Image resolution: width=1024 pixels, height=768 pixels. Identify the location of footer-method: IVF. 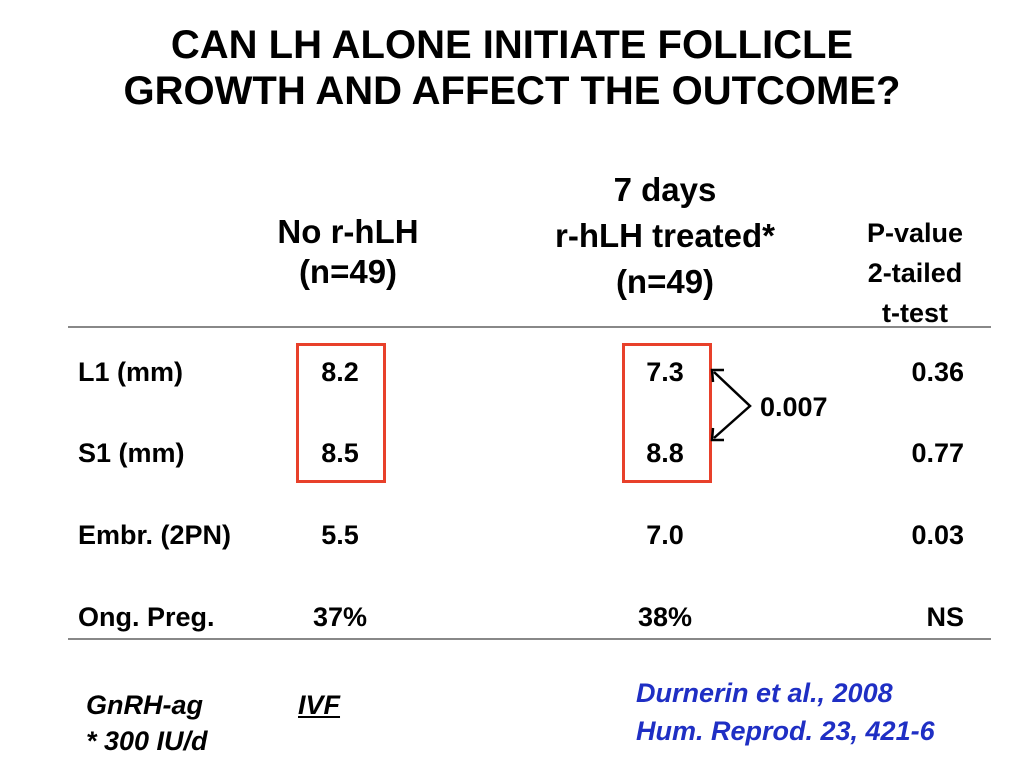
(319, 705).